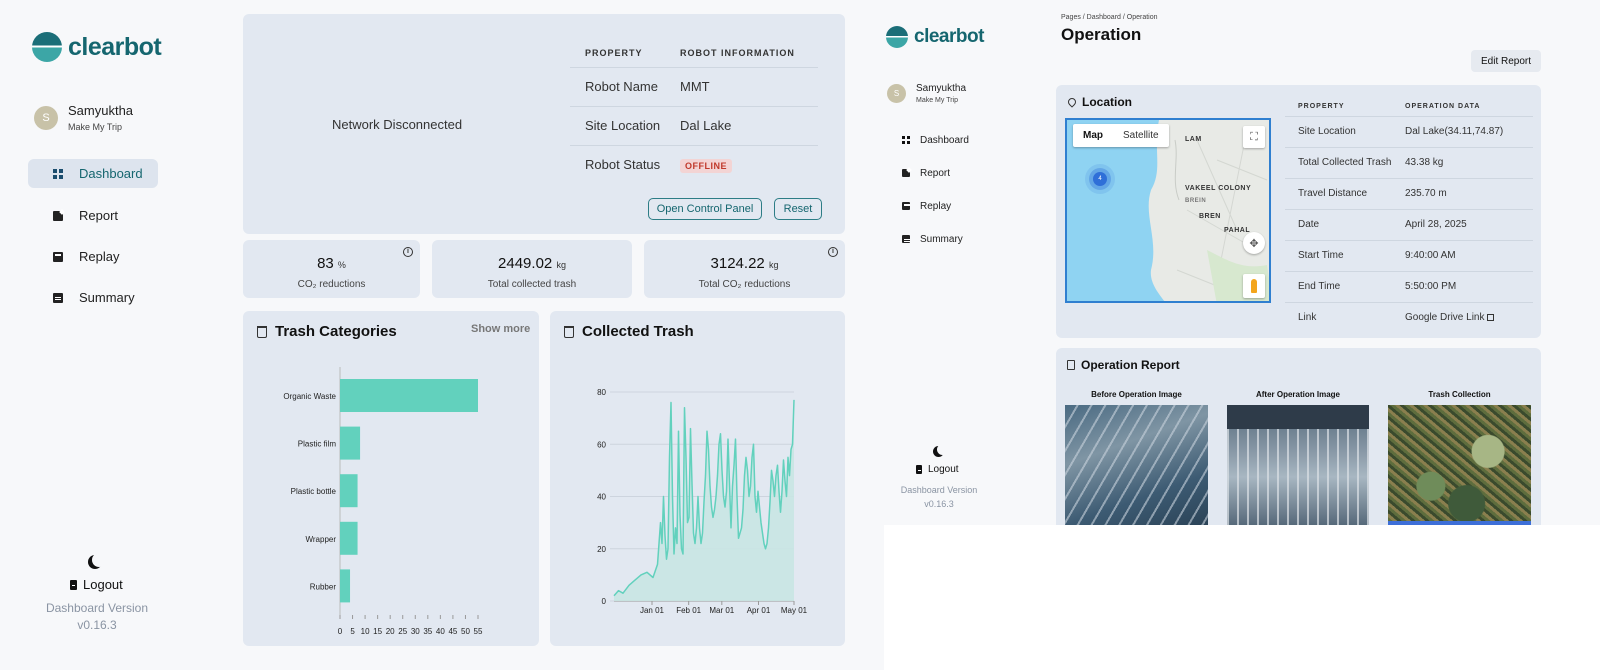 This screenshot has width=1600, height=670. What do you see at coordinates (1409, 107) in the screenshot?
I see `table-header-row: PROPERTY OPERATION DATA` at bounding box center [1409, 107].